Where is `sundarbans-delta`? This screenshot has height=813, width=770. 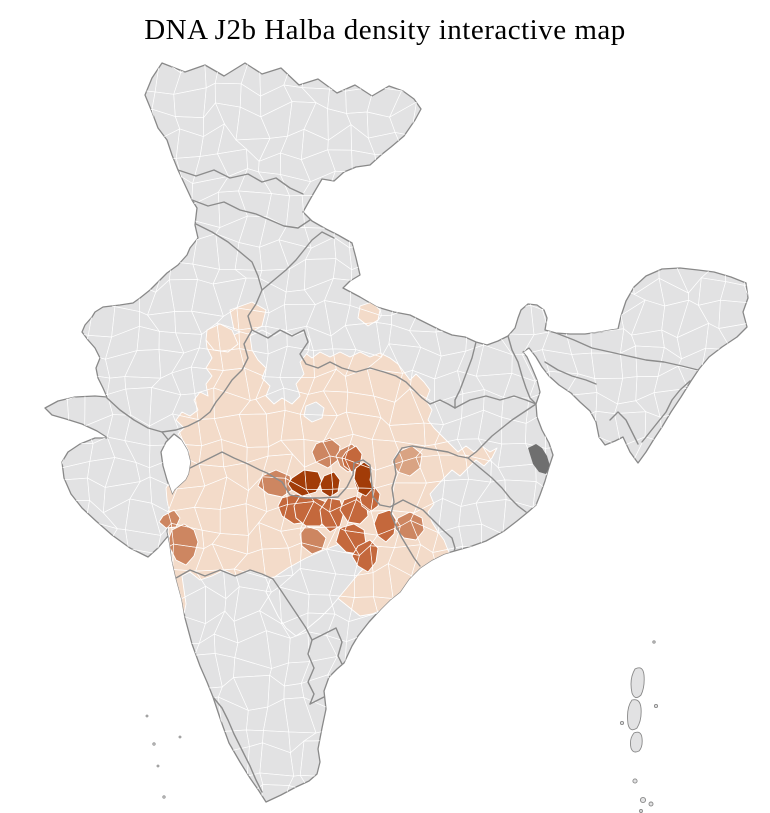 sundarbans-delta is located at coordinates (539, 459).